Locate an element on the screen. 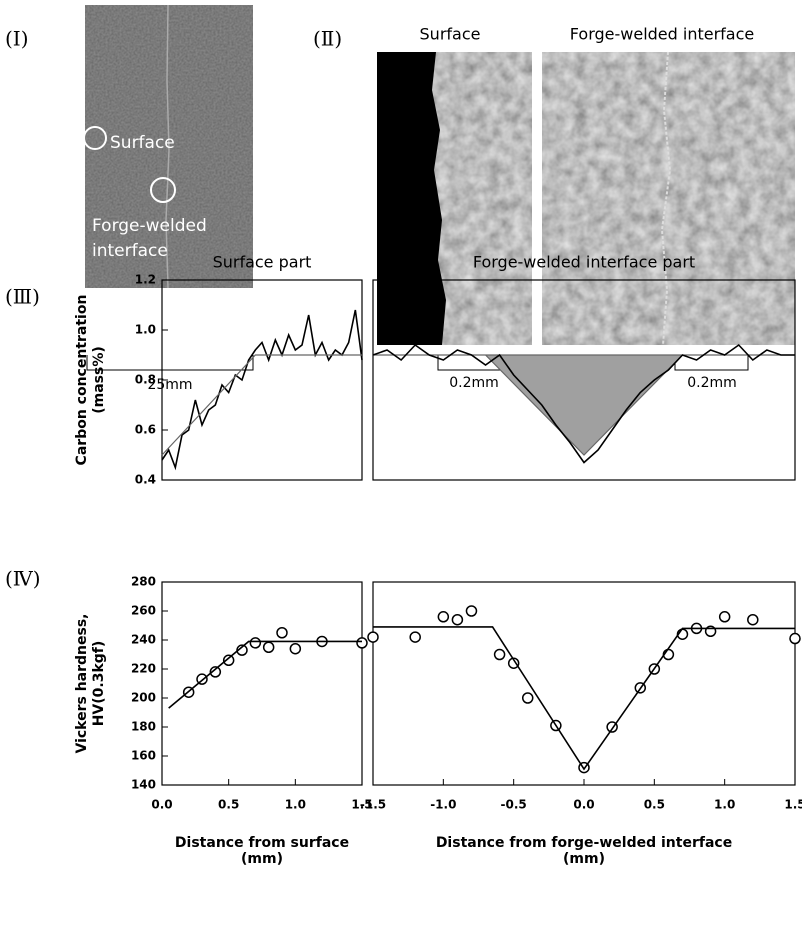 This screenshot has height=952, width=802. panel-label: (Ⅱ) is located at coordinates (327, 39).